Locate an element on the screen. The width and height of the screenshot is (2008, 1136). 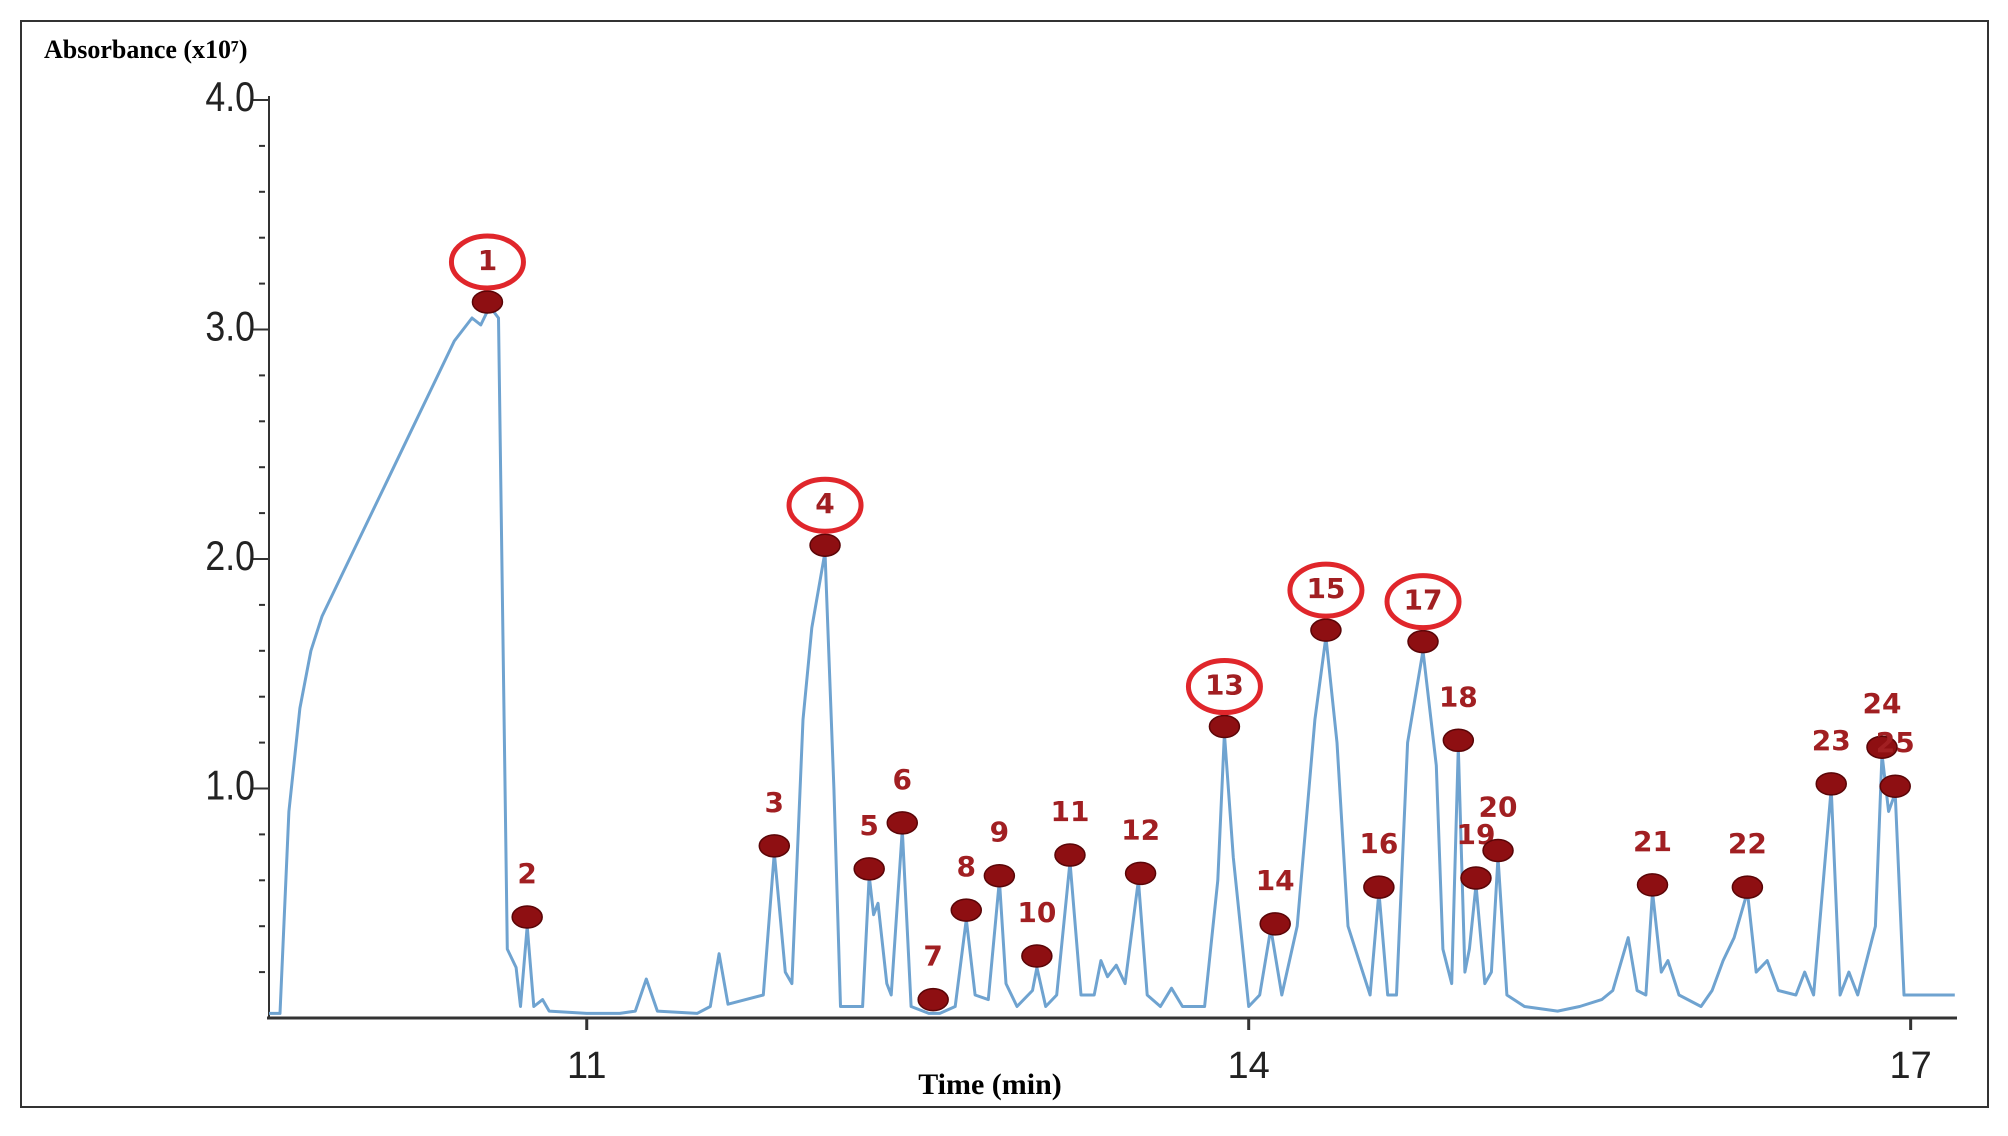
peak-label: 23 is located at coordinates (1831, 740).